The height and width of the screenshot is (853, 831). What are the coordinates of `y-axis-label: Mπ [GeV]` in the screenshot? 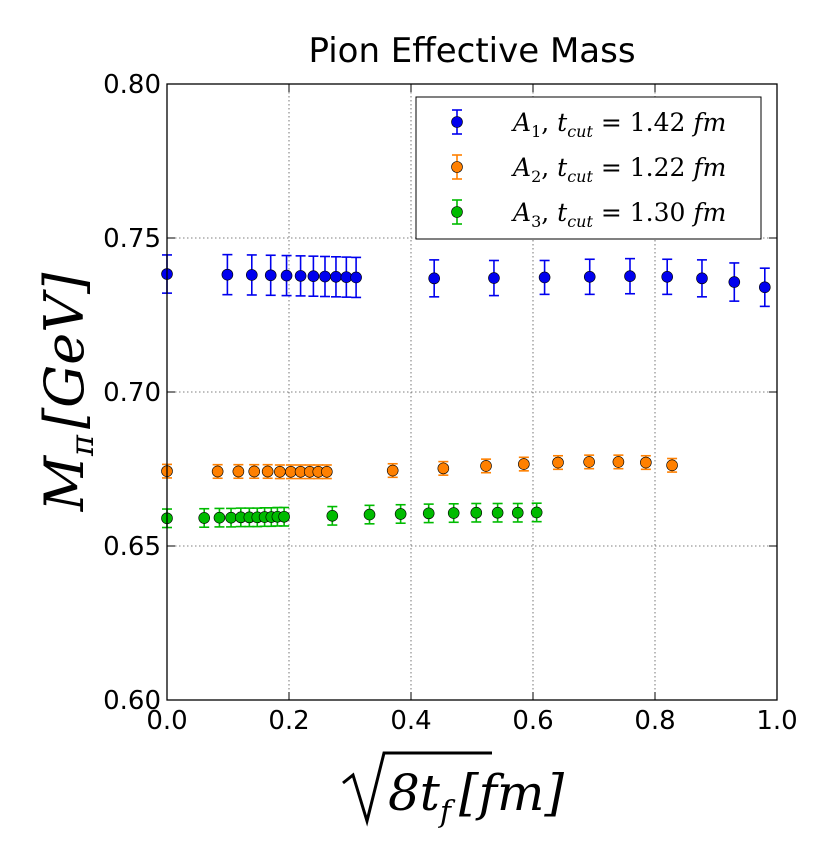 It's located at (67, 392).